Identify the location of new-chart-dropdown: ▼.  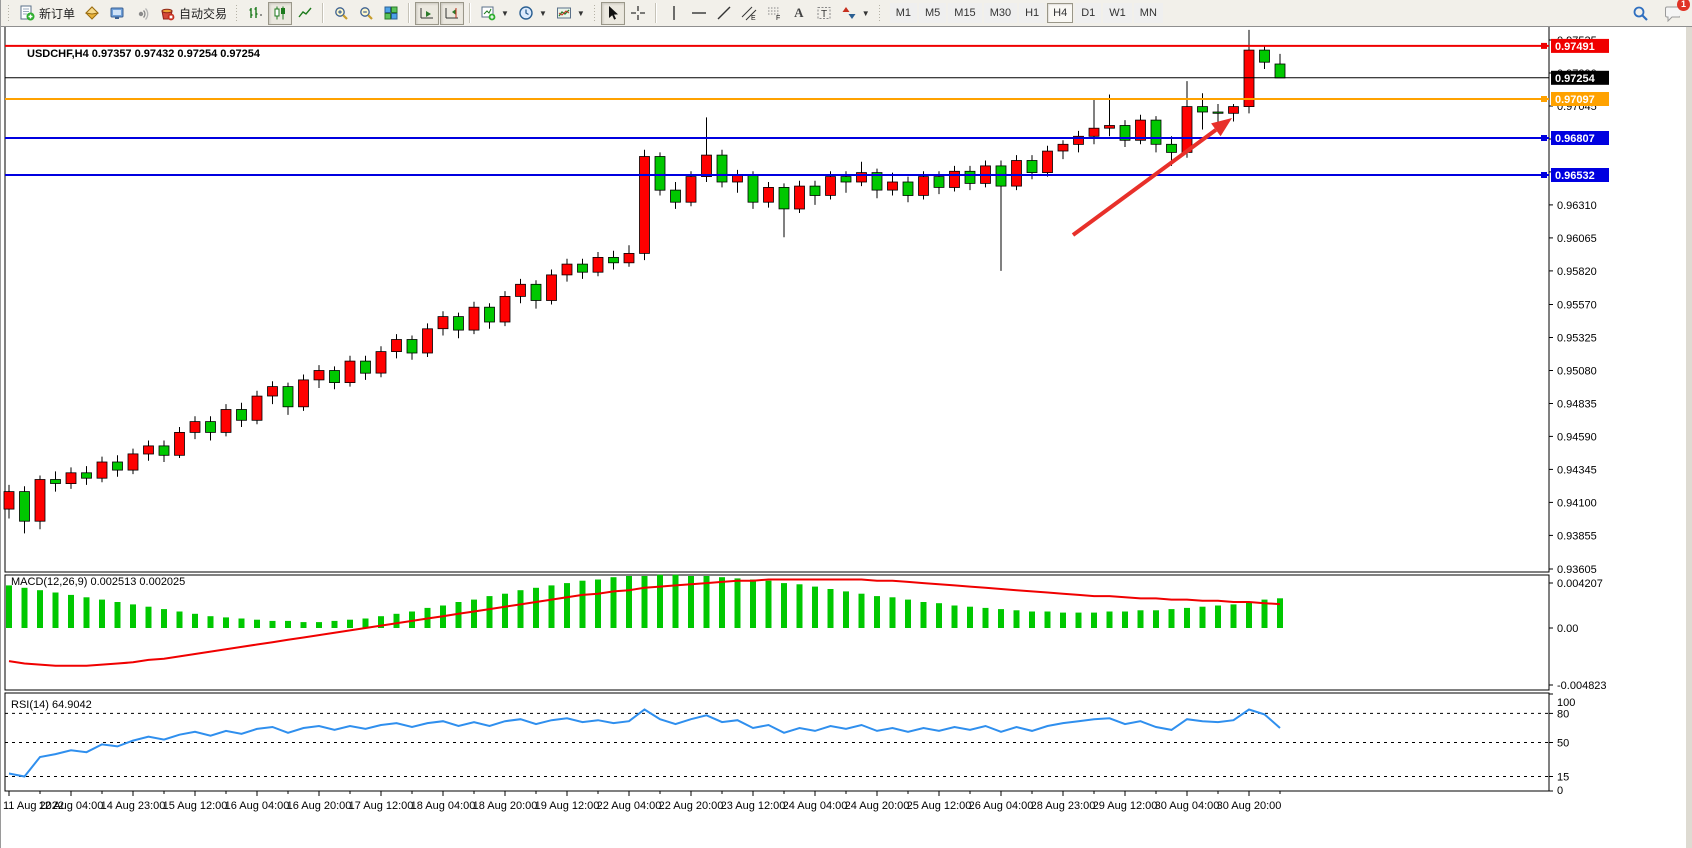
(494, 13).